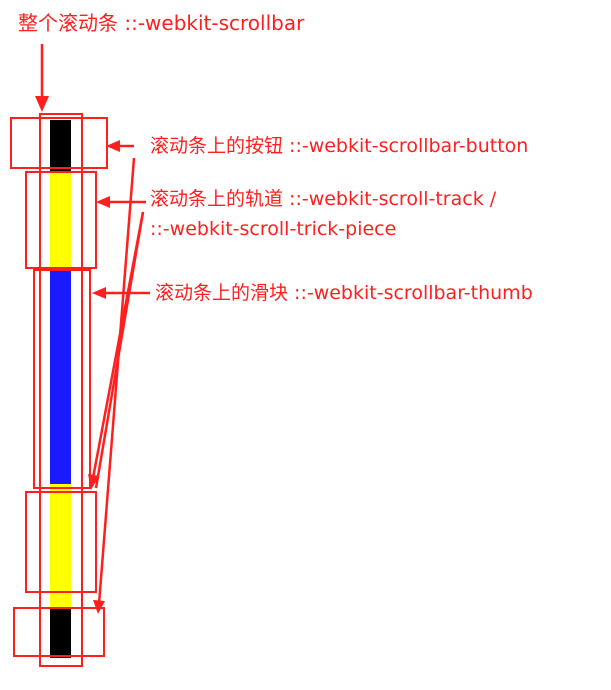  I want to click on scrollbar-track-label-line2: ::-webkit-scroll-trick-piece, so click(273, 229).